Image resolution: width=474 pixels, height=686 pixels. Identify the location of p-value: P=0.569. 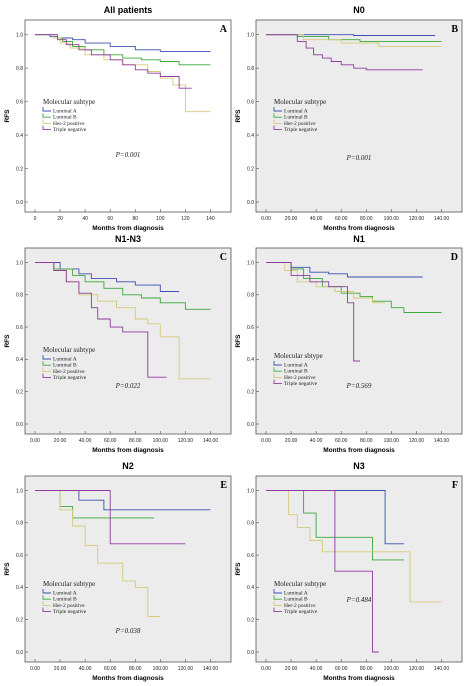
(359, 386).